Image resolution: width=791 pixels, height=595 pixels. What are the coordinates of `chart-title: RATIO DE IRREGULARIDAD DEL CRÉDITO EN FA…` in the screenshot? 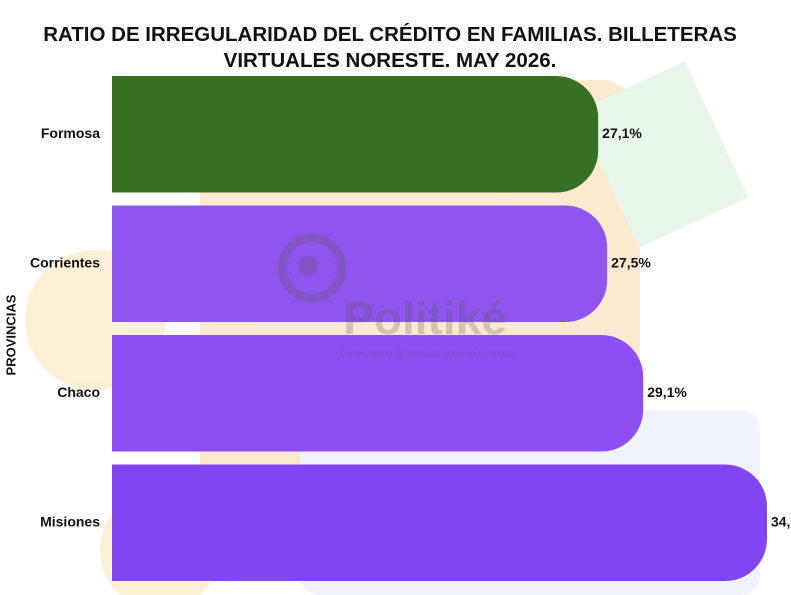 It's located at (390, 47).